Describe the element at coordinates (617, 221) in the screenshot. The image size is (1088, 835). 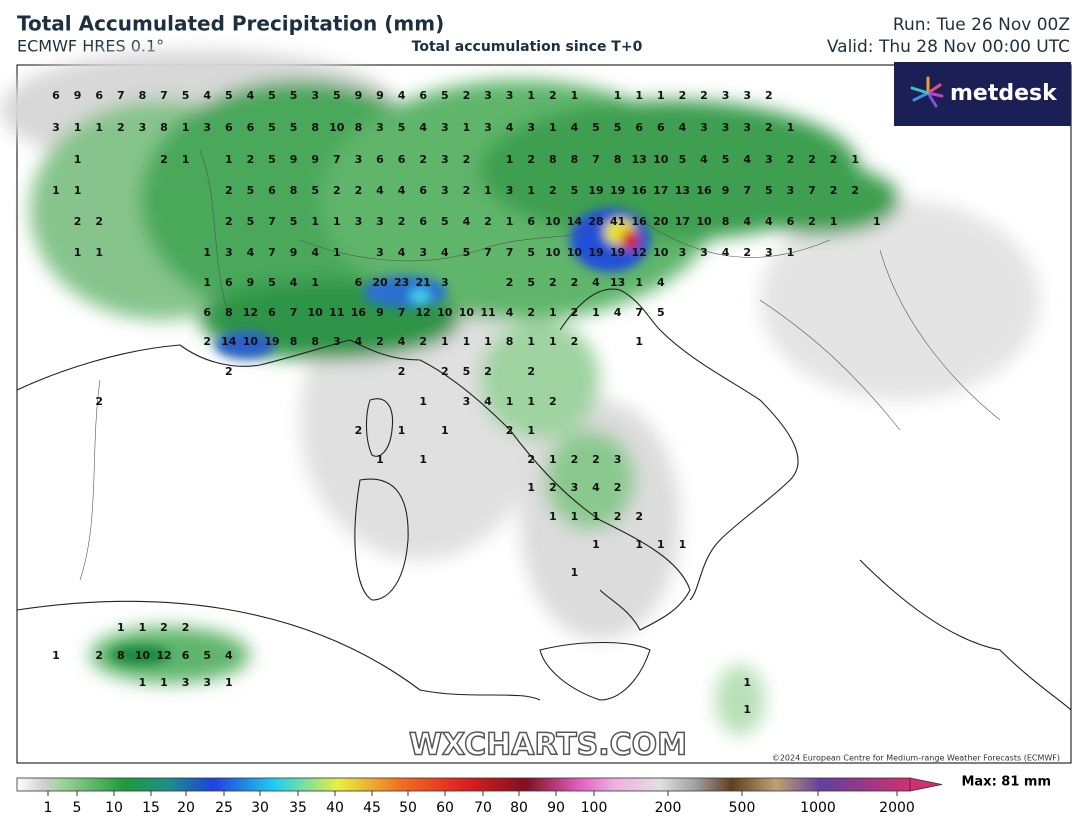
I see `grid-value: 41` at that location.